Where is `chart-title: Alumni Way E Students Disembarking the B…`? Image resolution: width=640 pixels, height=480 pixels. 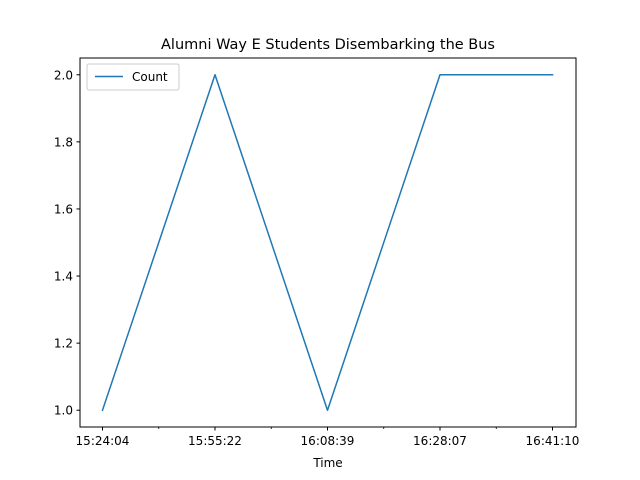
chart-title: Alumni Way E Students Disembarking the B… is located at coordinates (328, 45).